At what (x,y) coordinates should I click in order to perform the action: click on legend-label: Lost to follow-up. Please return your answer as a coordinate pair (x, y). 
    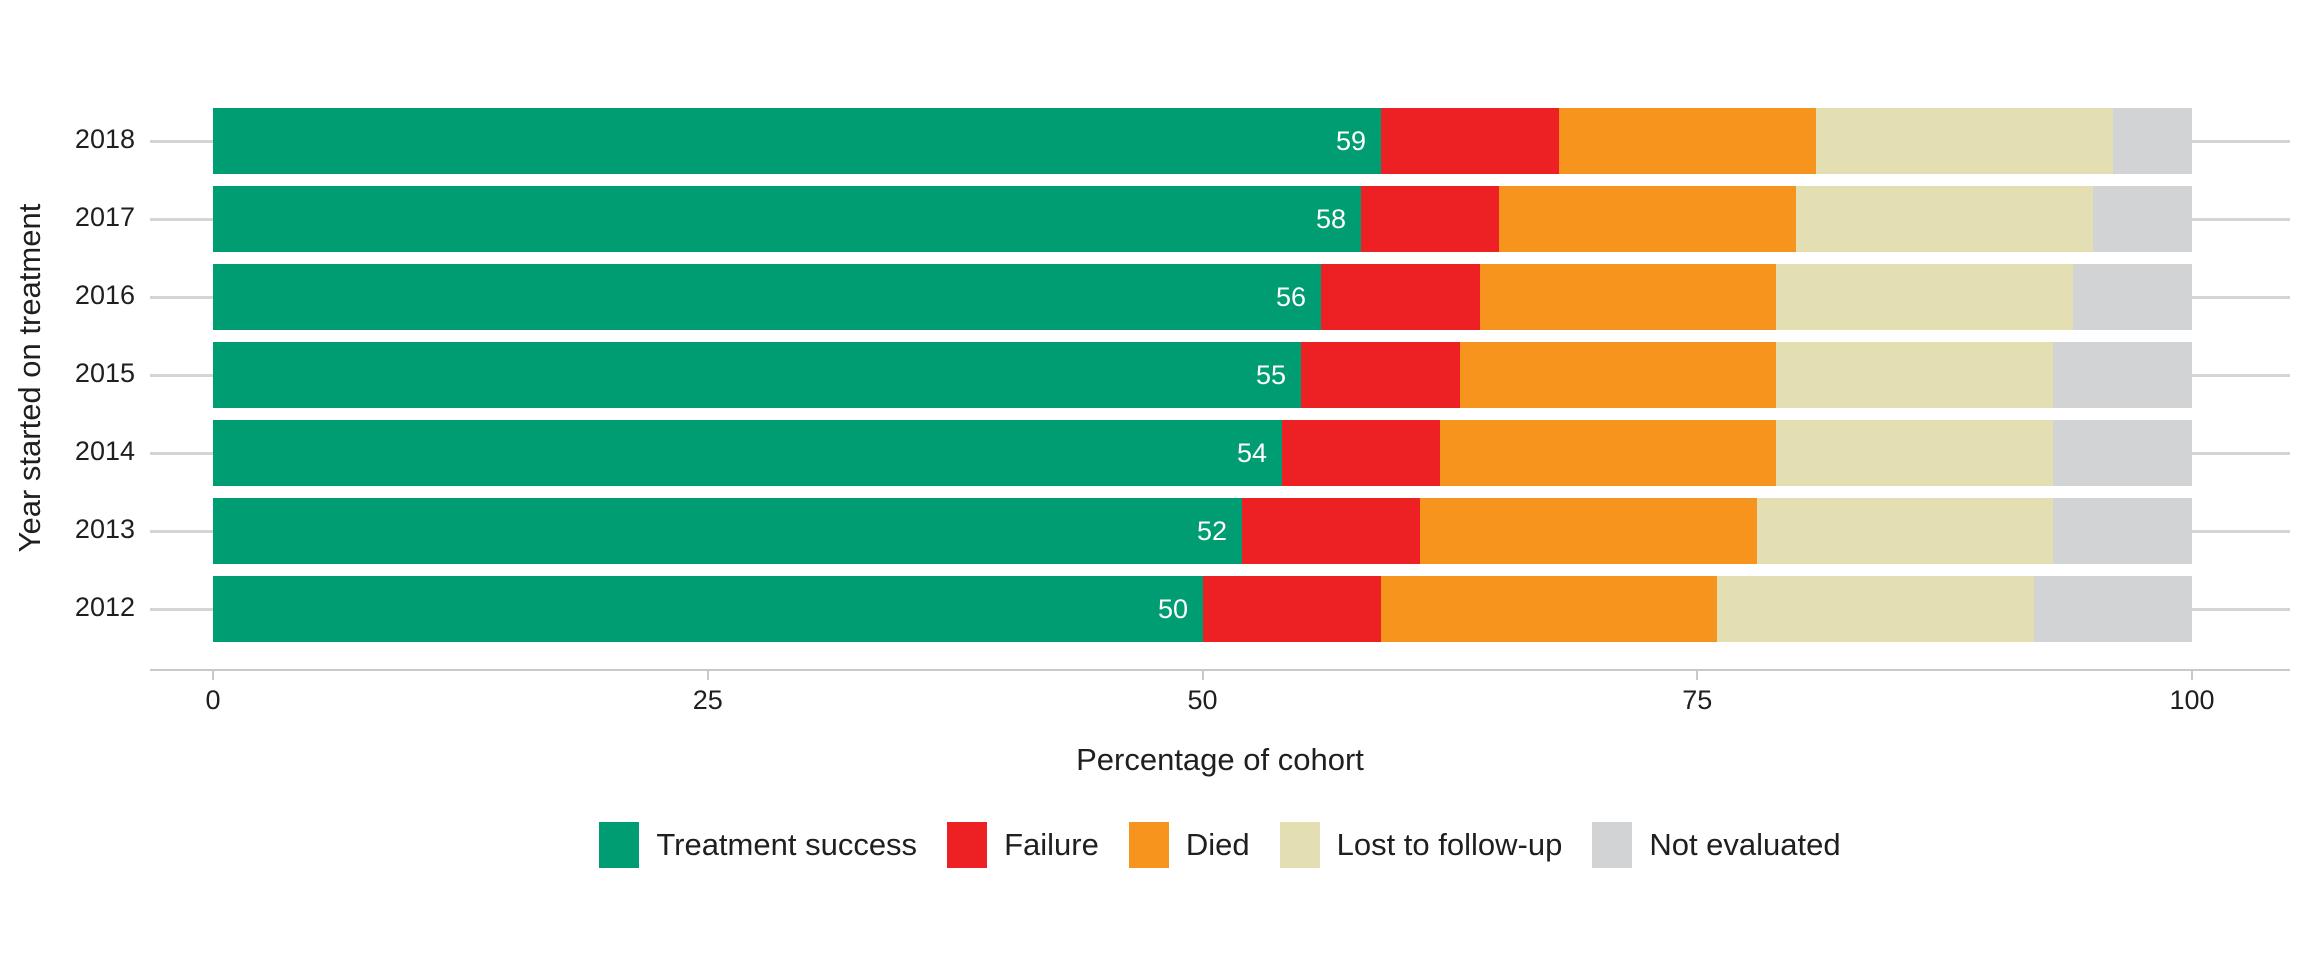
    Looking at the image, I should click on (1449, 844).